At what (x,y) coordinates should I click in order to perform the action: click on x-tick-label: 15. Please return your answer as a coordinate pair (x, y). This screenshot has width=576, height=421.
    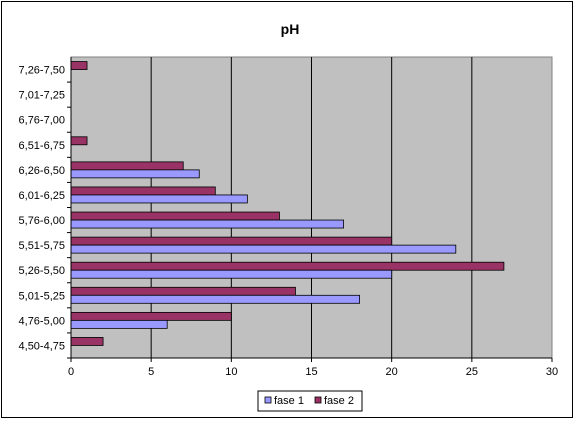
    Looking at the image, I should click on (311, 372).